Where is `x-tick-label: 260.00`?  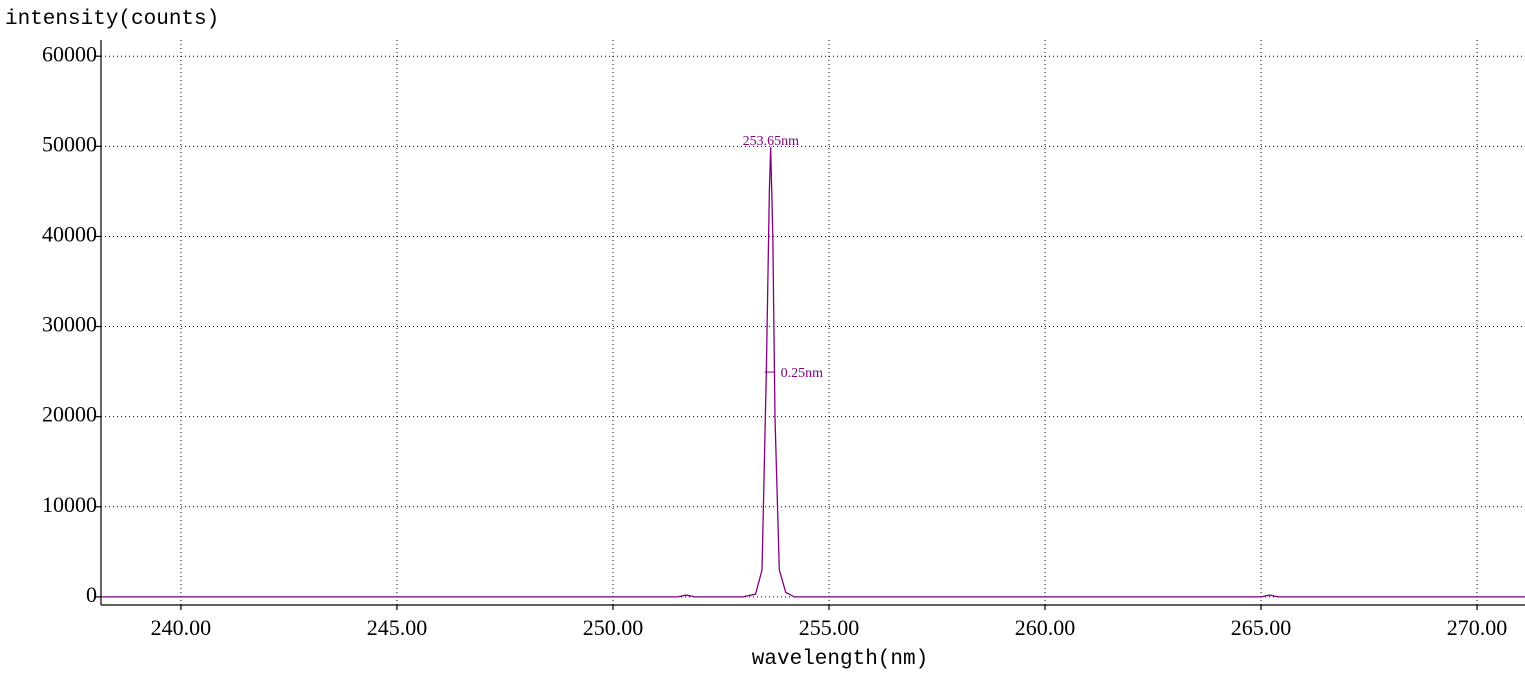 x-tick-label: 260.00 is located at coordinates (1045, 627).